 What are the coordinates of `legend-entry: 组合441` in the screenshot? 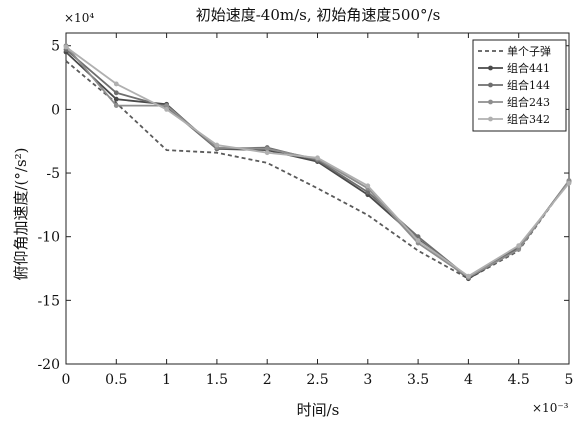 It's located at (528, 68).